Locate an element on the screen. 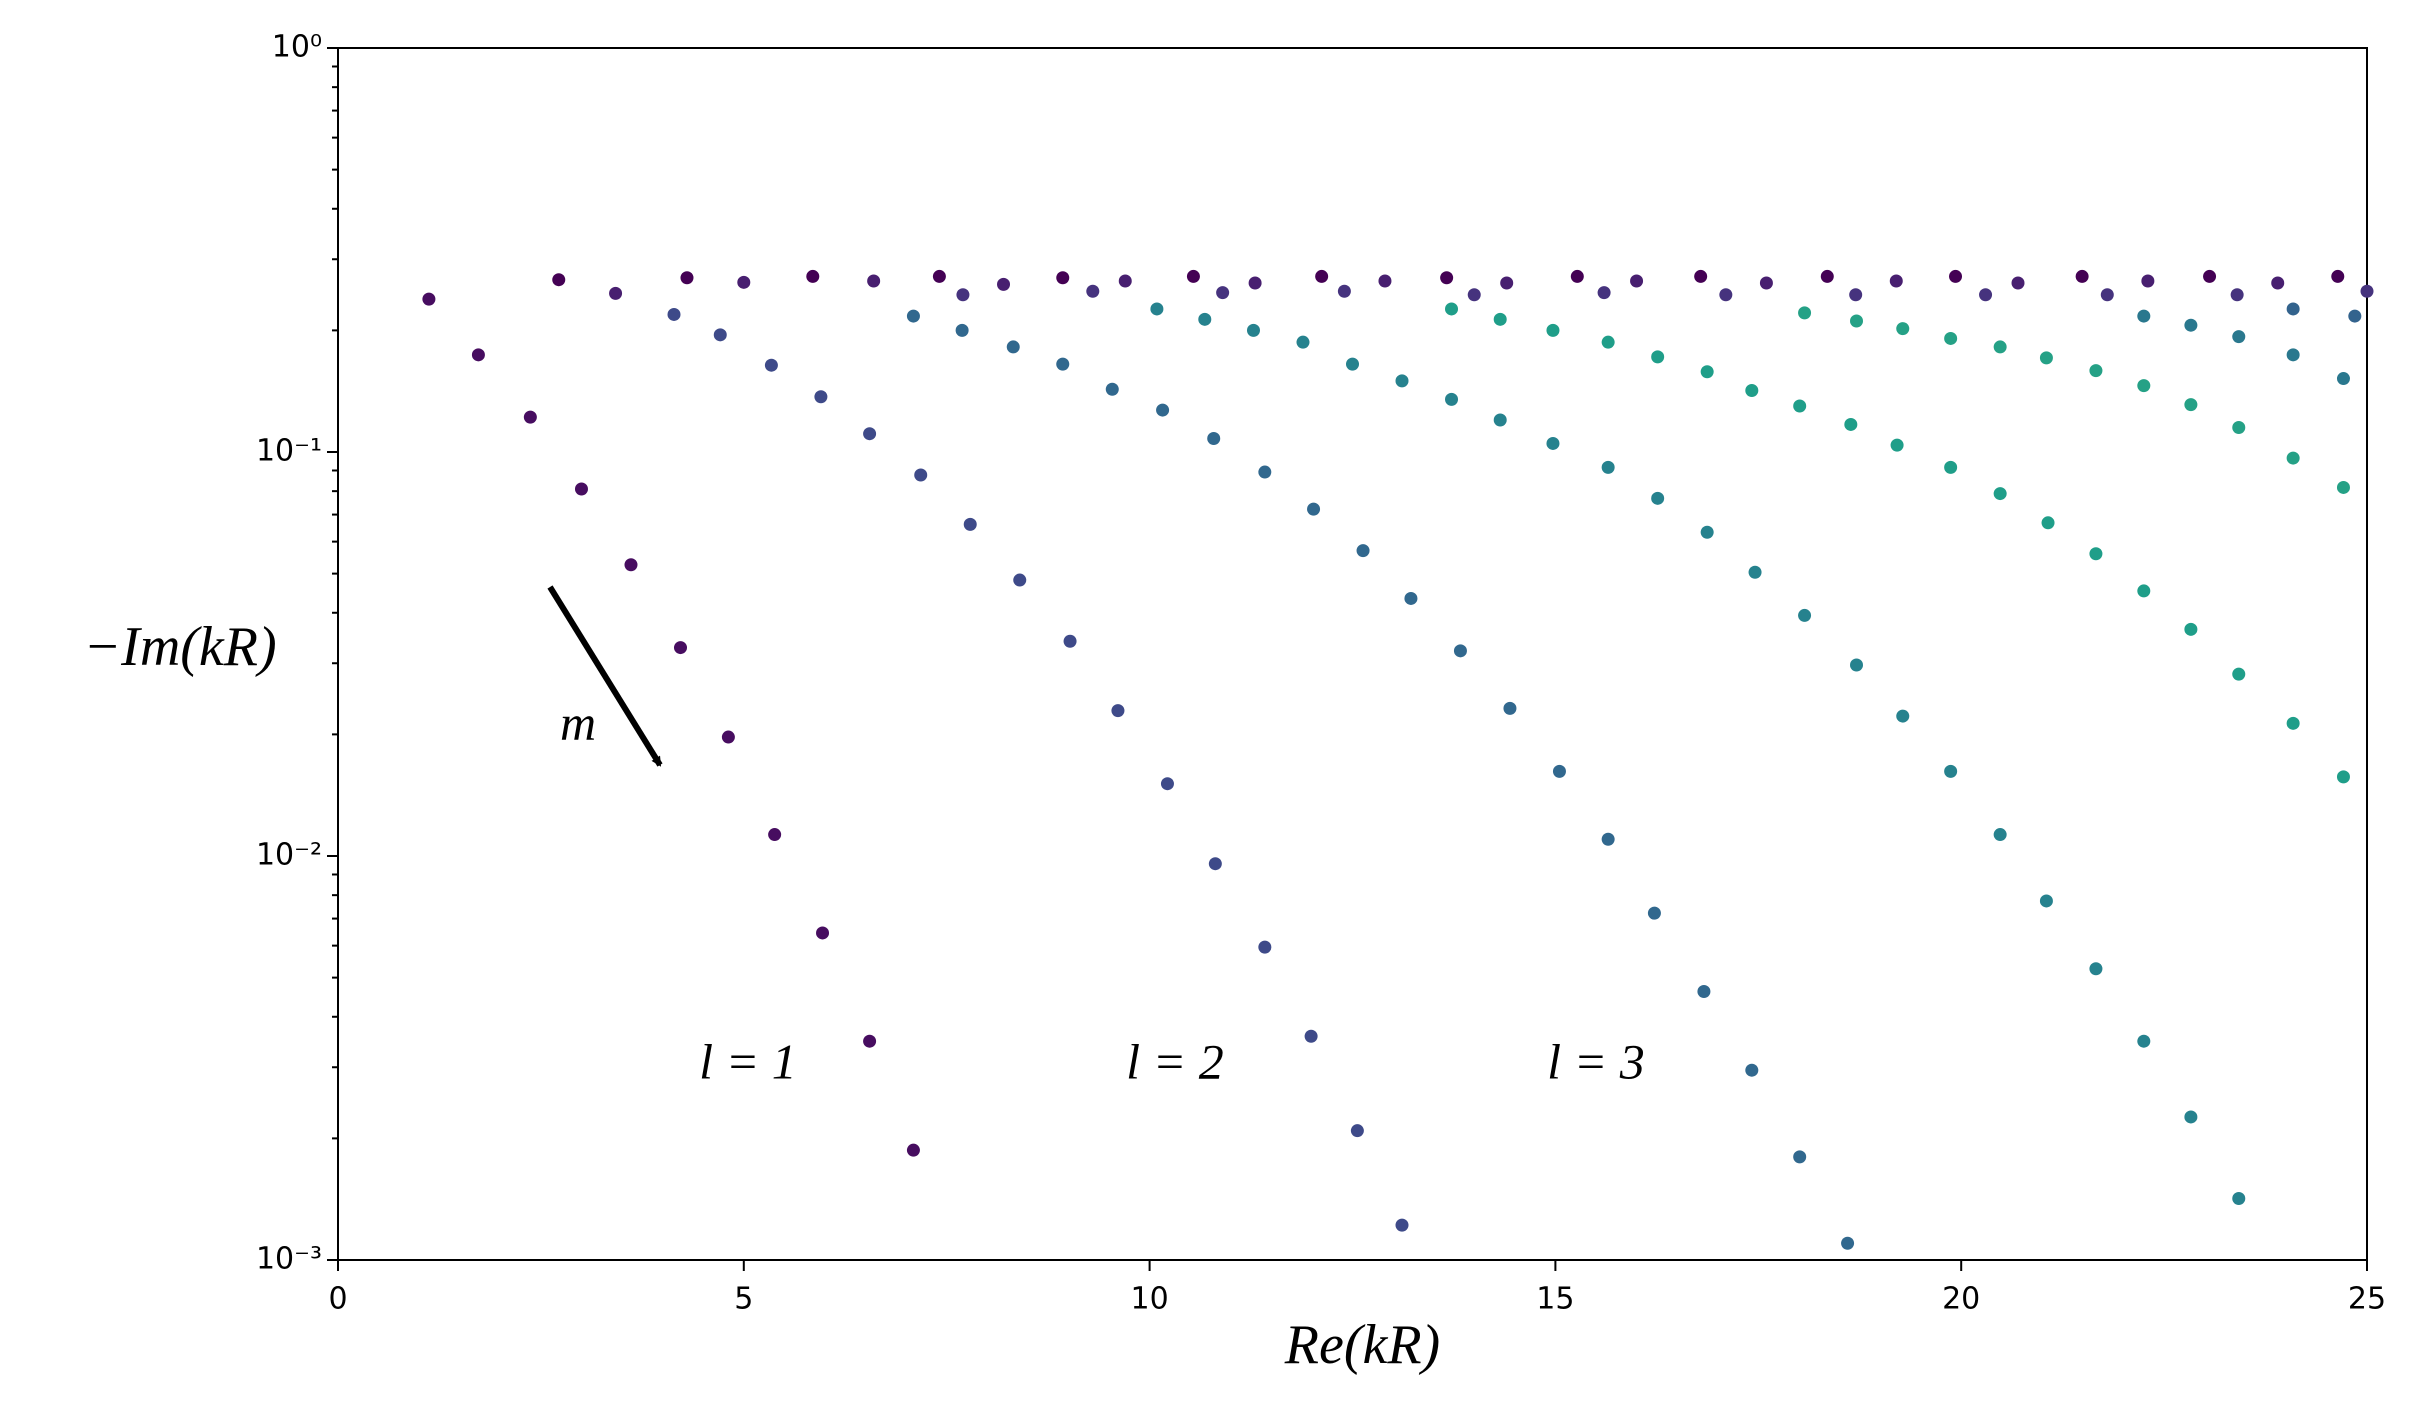 This screenshot has height=1402, width=2410. x-tick-label: 20 is located at coordinates (1961, 1299).